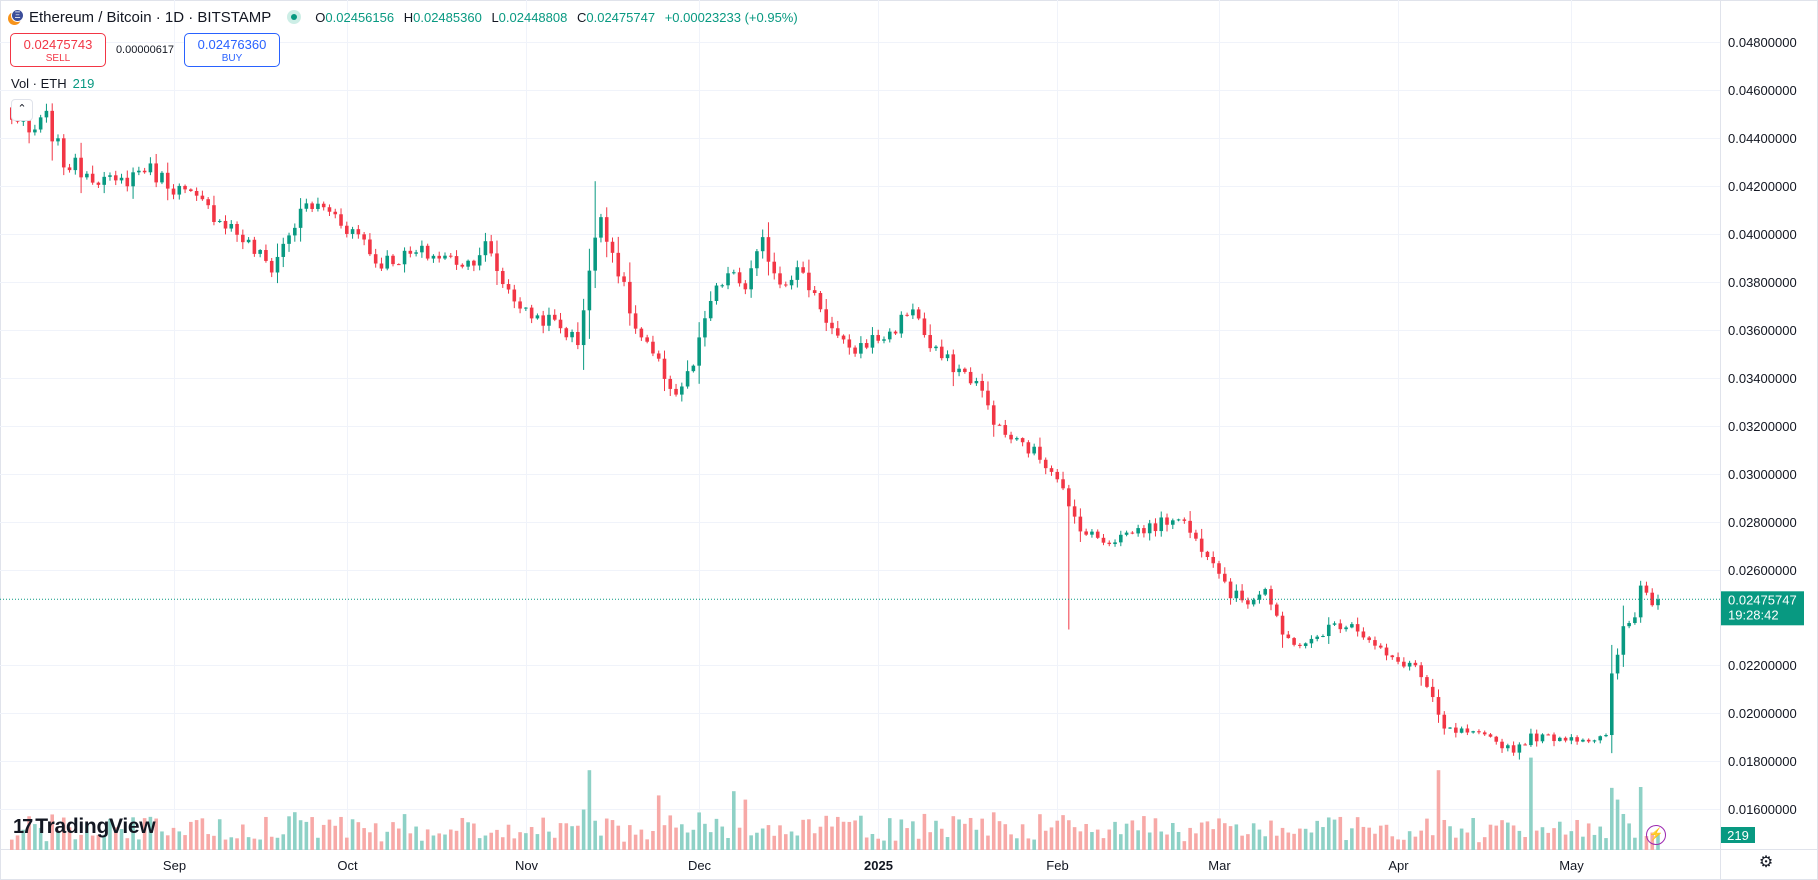 Image resolution: width=1818 pixels, height=880 pixels. I want to click on gear-icon: ⚙, so click(1766, 862).